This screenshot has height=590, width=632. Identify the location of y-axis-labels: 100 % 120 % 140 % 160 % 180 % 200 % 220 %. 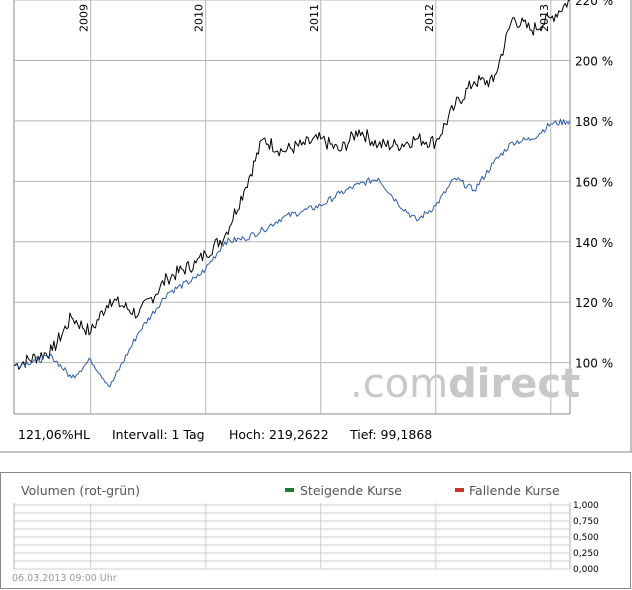
(594, 185).